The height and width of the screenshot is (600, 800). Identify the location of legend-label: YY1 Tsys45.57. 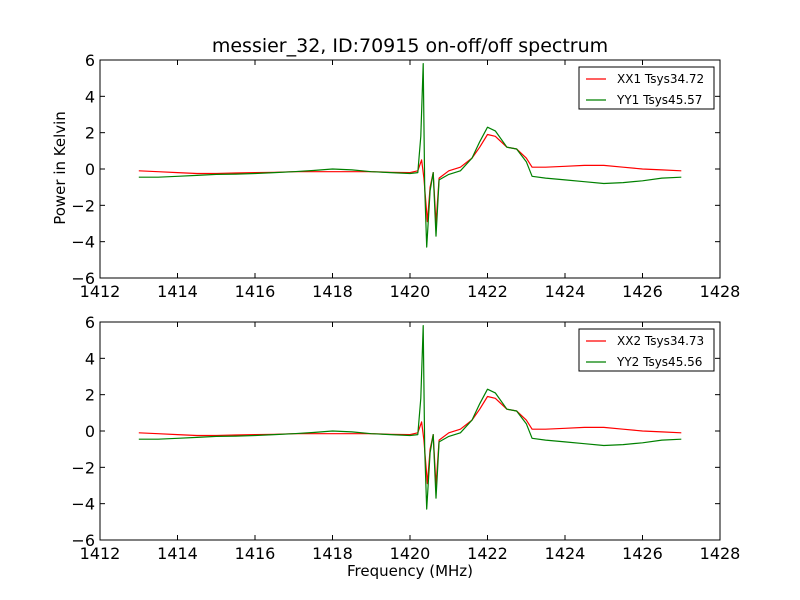
(659, 100).